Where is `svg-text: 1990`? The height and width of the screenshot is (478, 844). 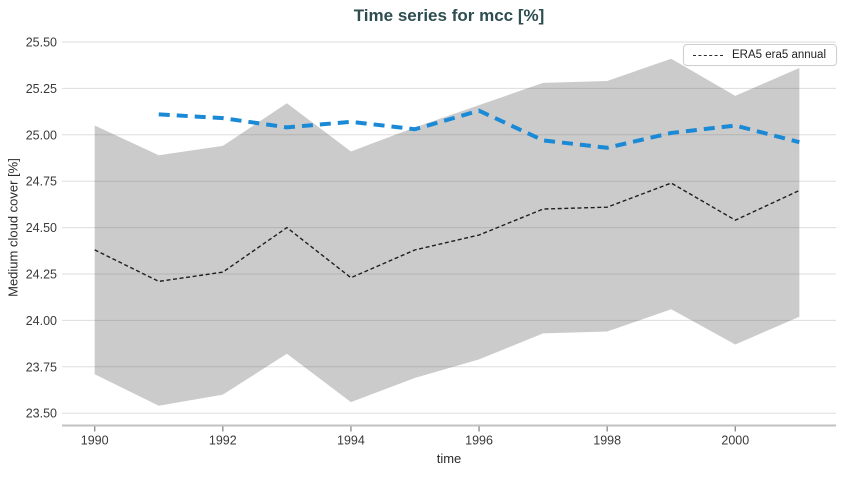 svg-text: 1990 is located at coordinates (95, 441).